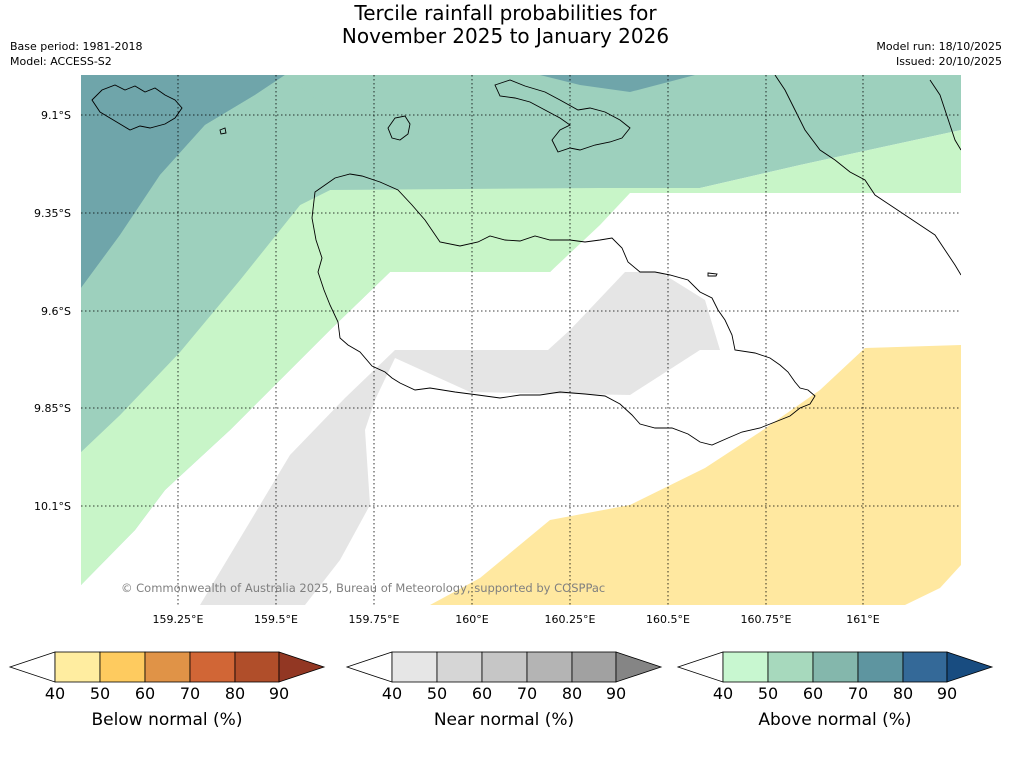 Image resolution: width=1011 pixels, height=758 pixels. I want to click on lat-label: 9.35°S, so click(52, 213).